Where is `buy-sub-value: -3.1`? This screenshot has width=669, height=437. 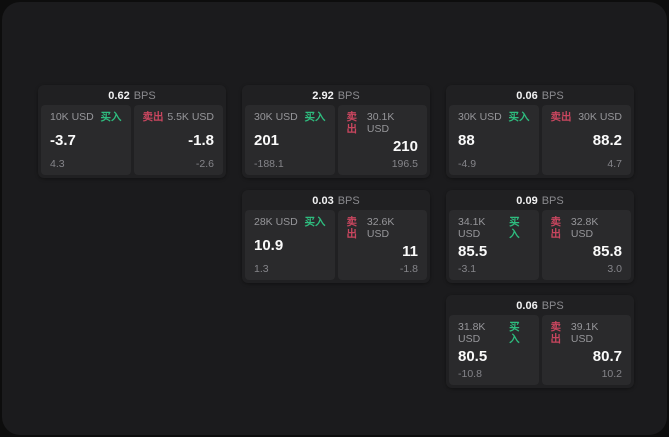 buy-sub-value: -3.1 is located at coordinates (467, 269).